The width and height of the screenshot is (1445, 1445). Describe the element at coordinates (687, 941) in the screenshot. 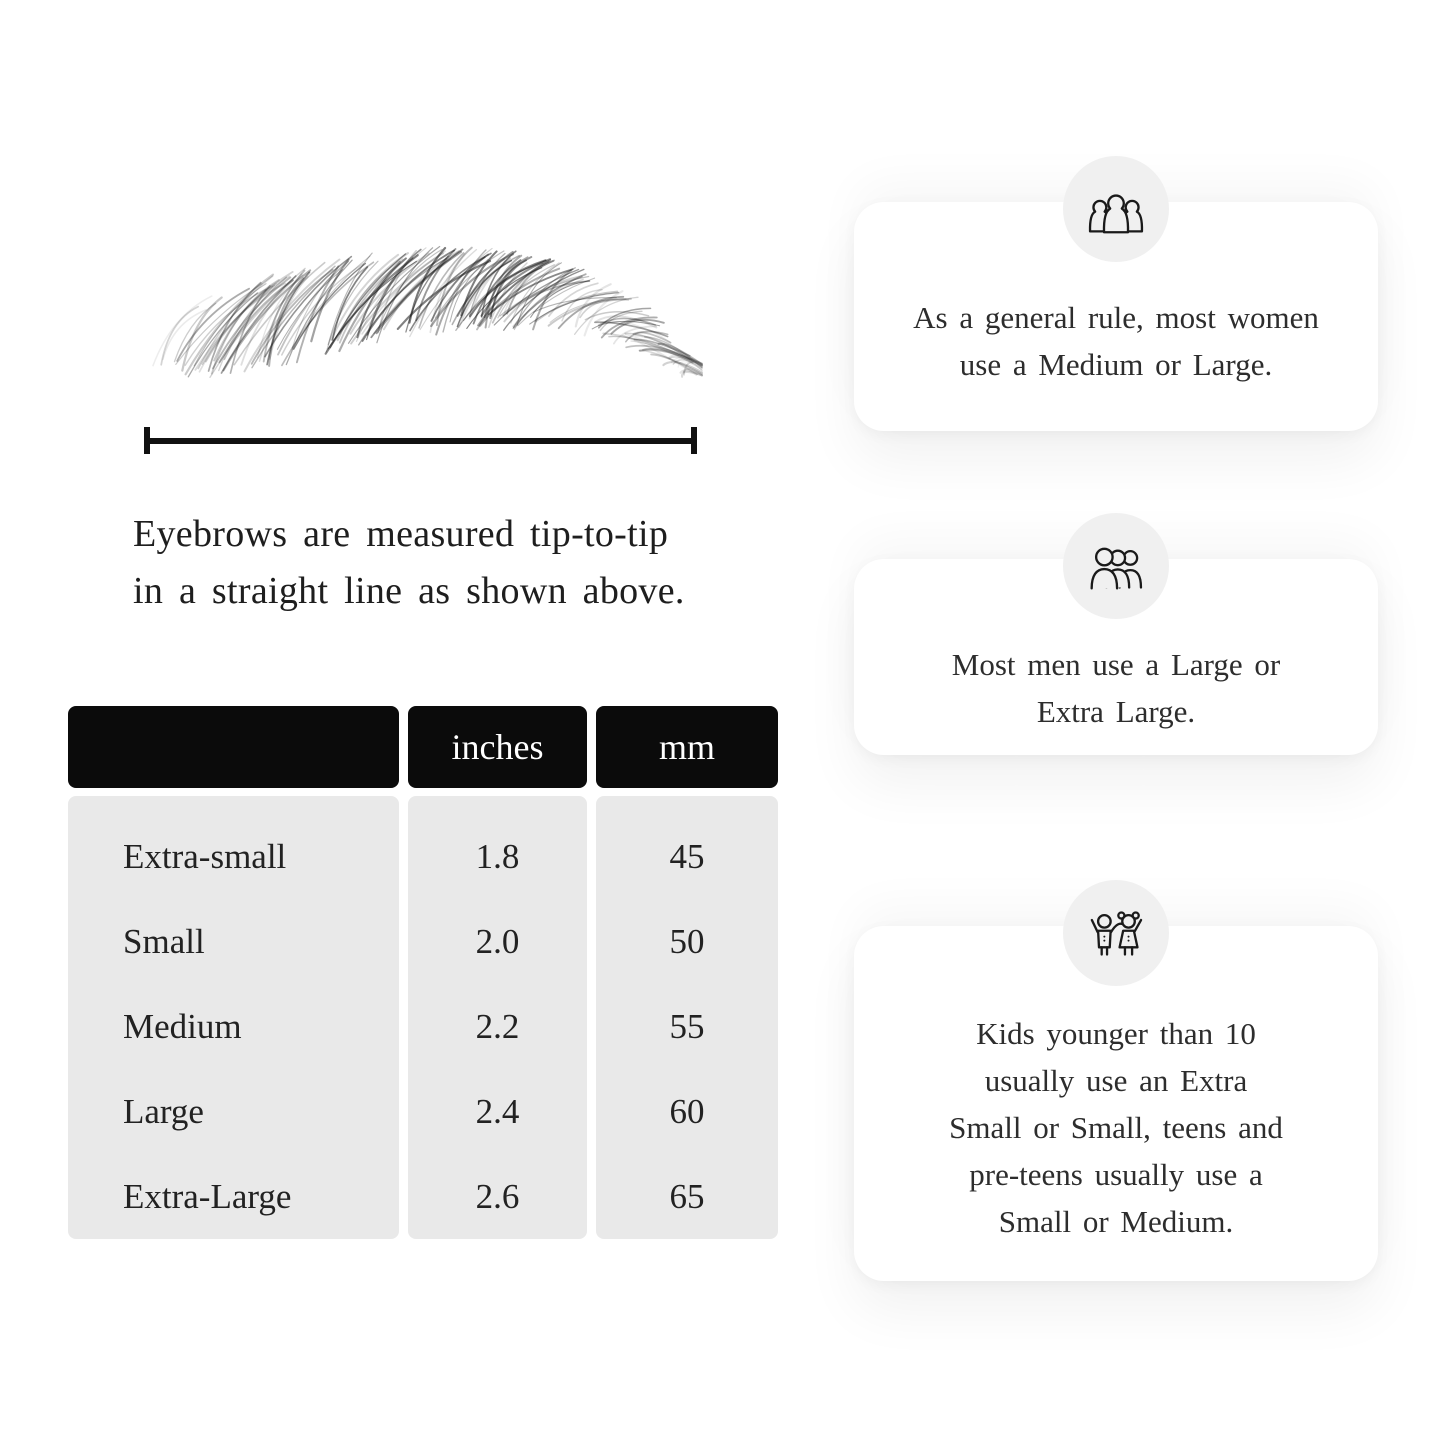

I see `mm-value: 50` at that location.